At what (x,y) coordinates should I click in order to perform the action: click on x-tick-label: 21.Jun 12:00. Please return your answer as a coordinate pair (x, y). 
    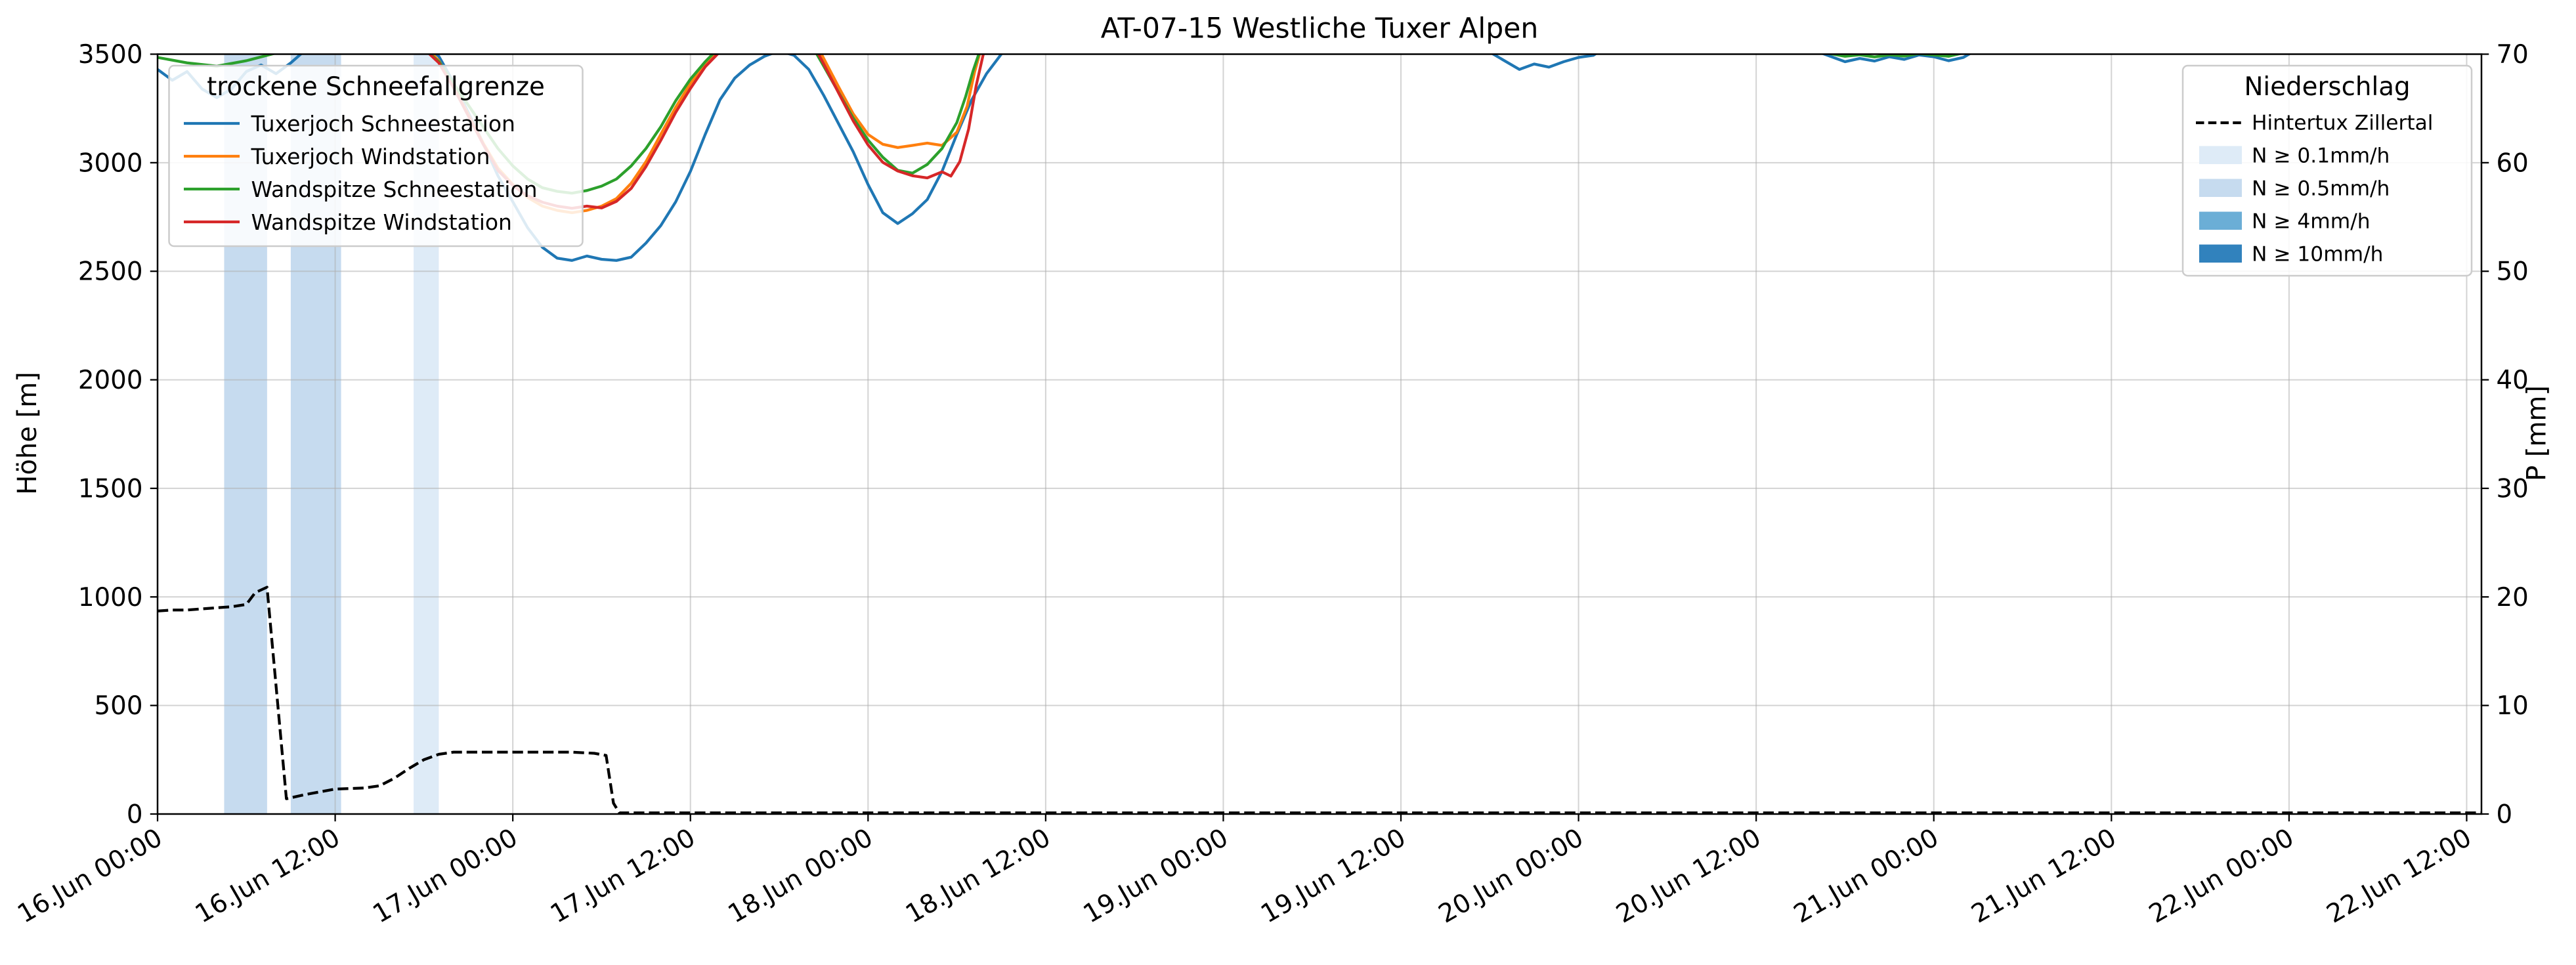
    Looking at the image, I should click on (2044, 876).